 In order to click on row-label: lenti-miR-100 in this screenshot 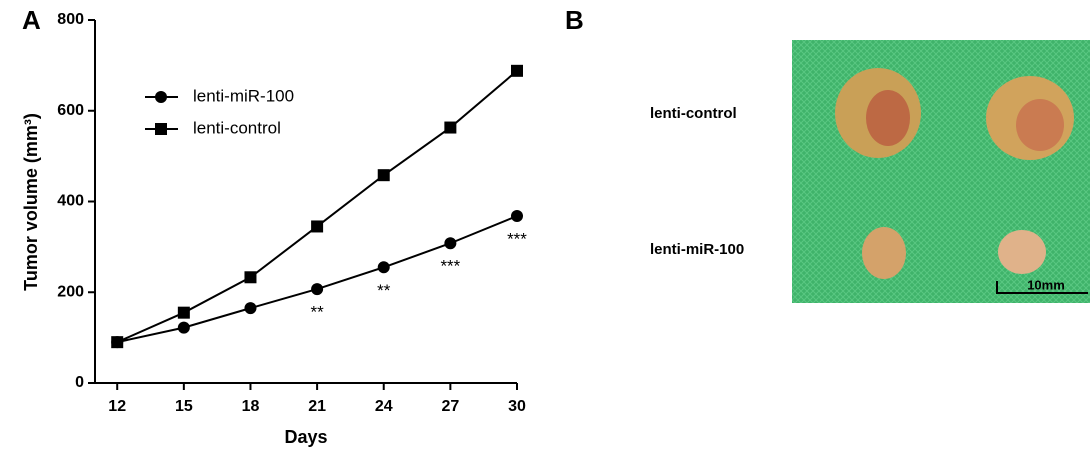, I will do `click(697, 249)`.